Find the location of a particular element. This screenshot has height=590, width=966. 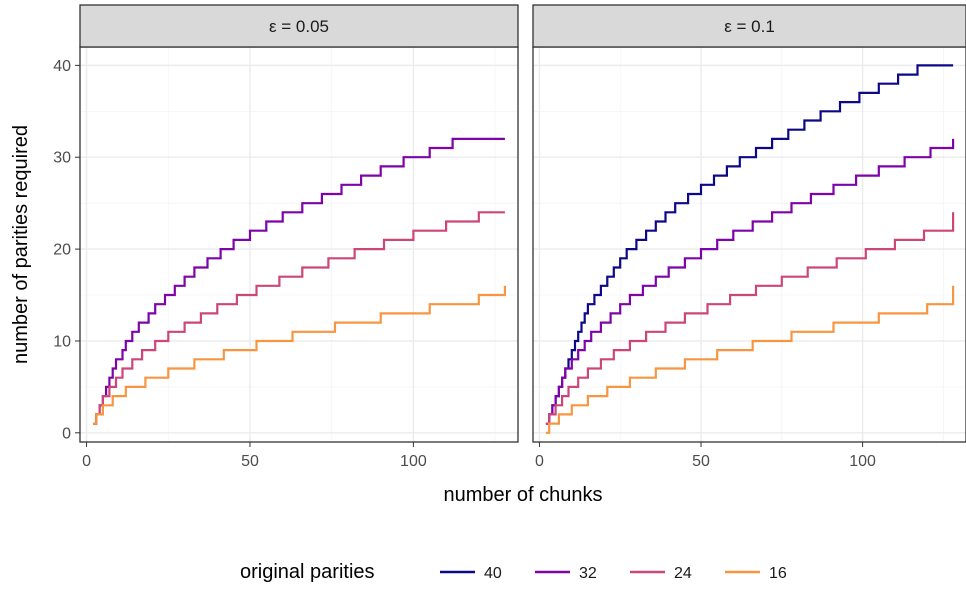

y-axis-title: number of parities required is located at coordinates (21, 244).